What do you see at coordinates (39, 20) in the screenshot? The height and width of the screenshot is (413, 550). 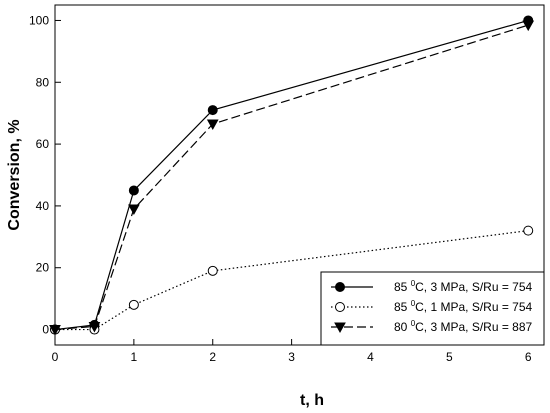 I see `y-tick-label: 100` at bounding box center [39, 20].